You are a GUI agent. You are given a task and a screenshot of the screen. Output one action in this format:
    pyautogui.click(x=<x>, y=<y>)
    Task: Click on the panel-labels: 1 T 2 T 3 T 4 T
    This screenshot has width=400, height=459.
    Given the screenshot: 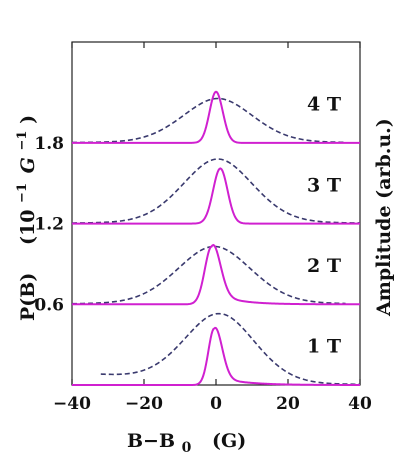 What is the action you would take?
    pyautogui.click(x=324, y=226)
    